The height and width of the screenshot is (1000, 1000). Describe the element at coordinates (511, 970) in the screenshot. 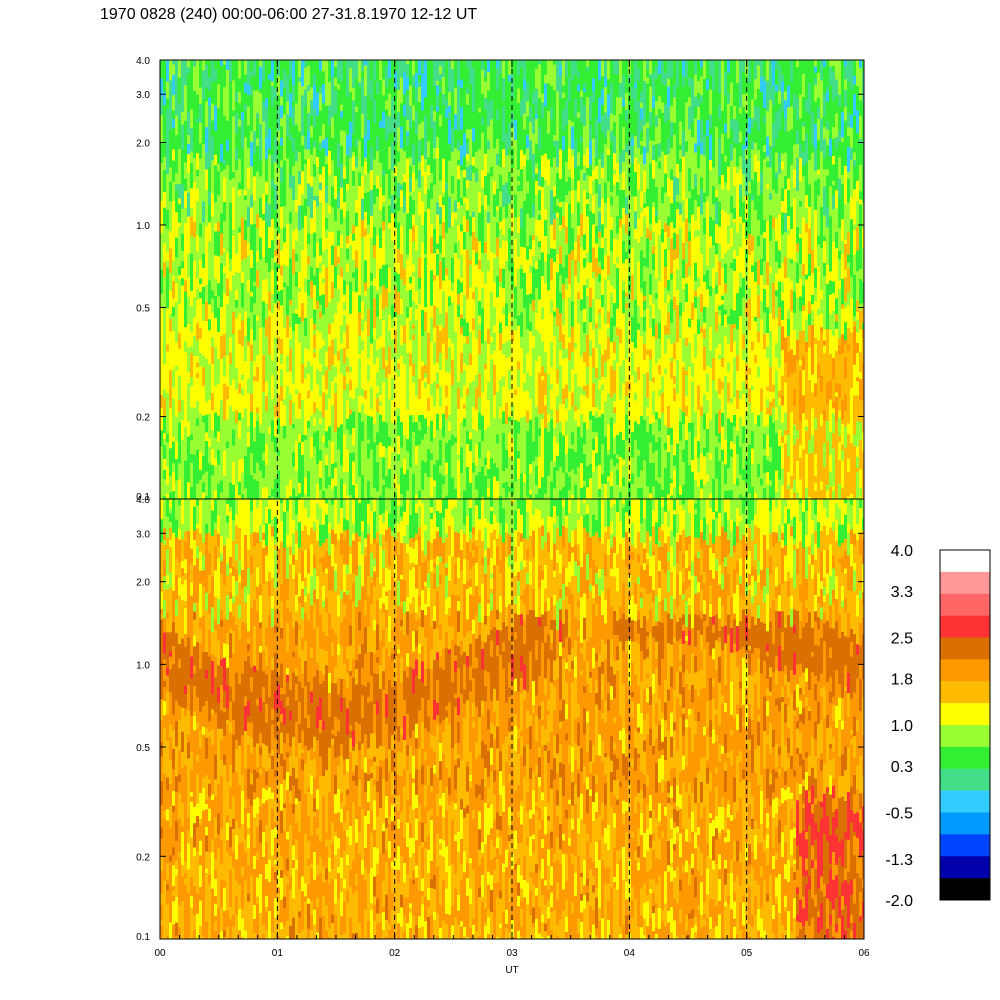

I see `x-axis-label: UT` at that location.